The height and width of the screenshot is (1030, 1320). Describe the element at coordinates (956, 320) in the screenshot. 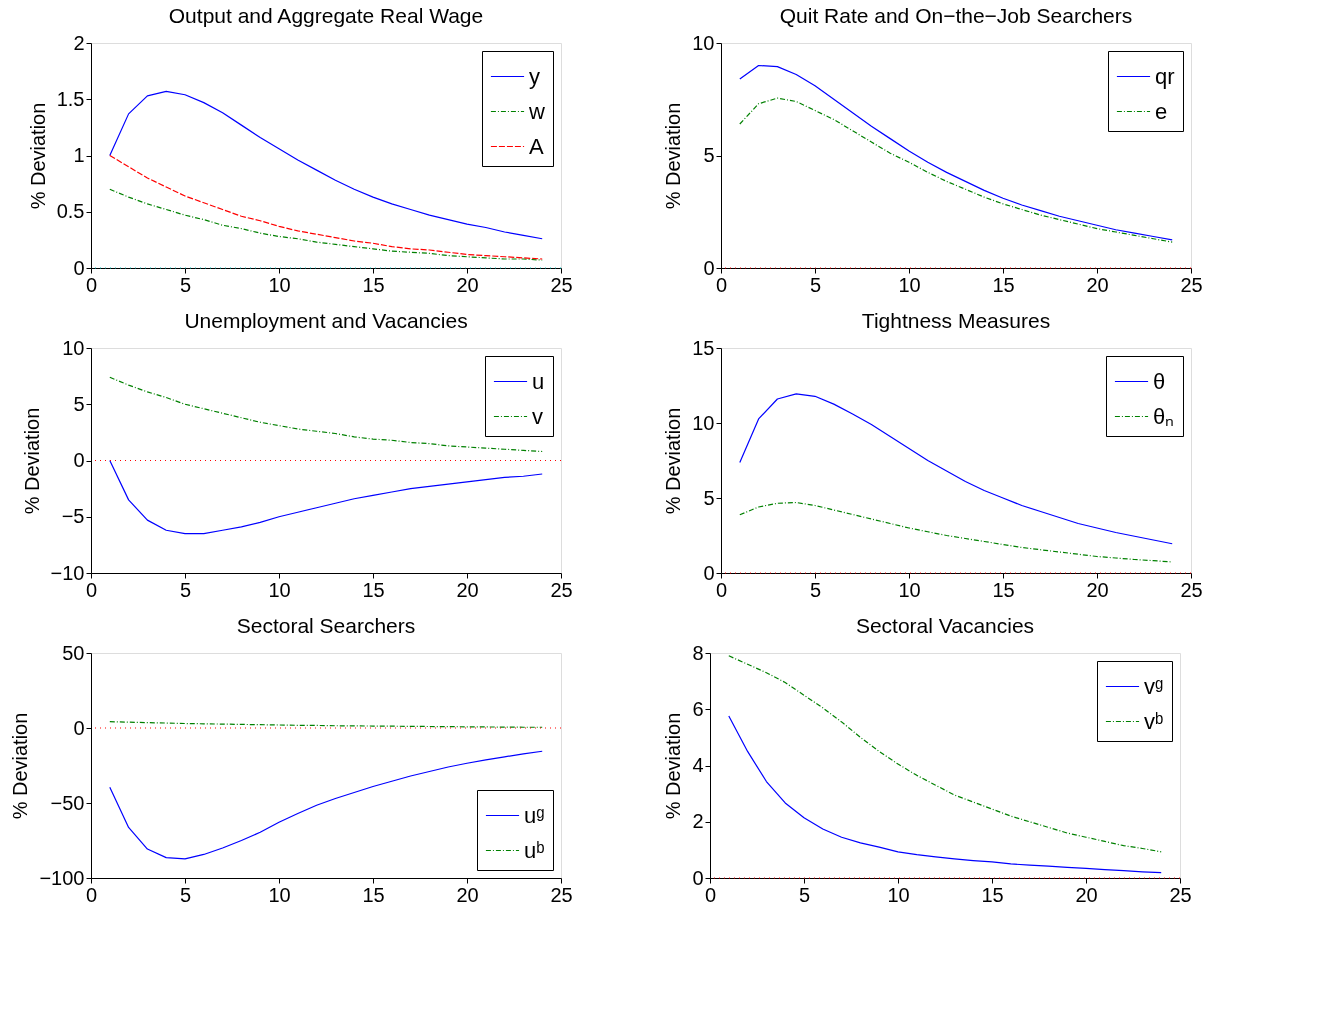

I see `chart-title: Tightness Measures` at that location.